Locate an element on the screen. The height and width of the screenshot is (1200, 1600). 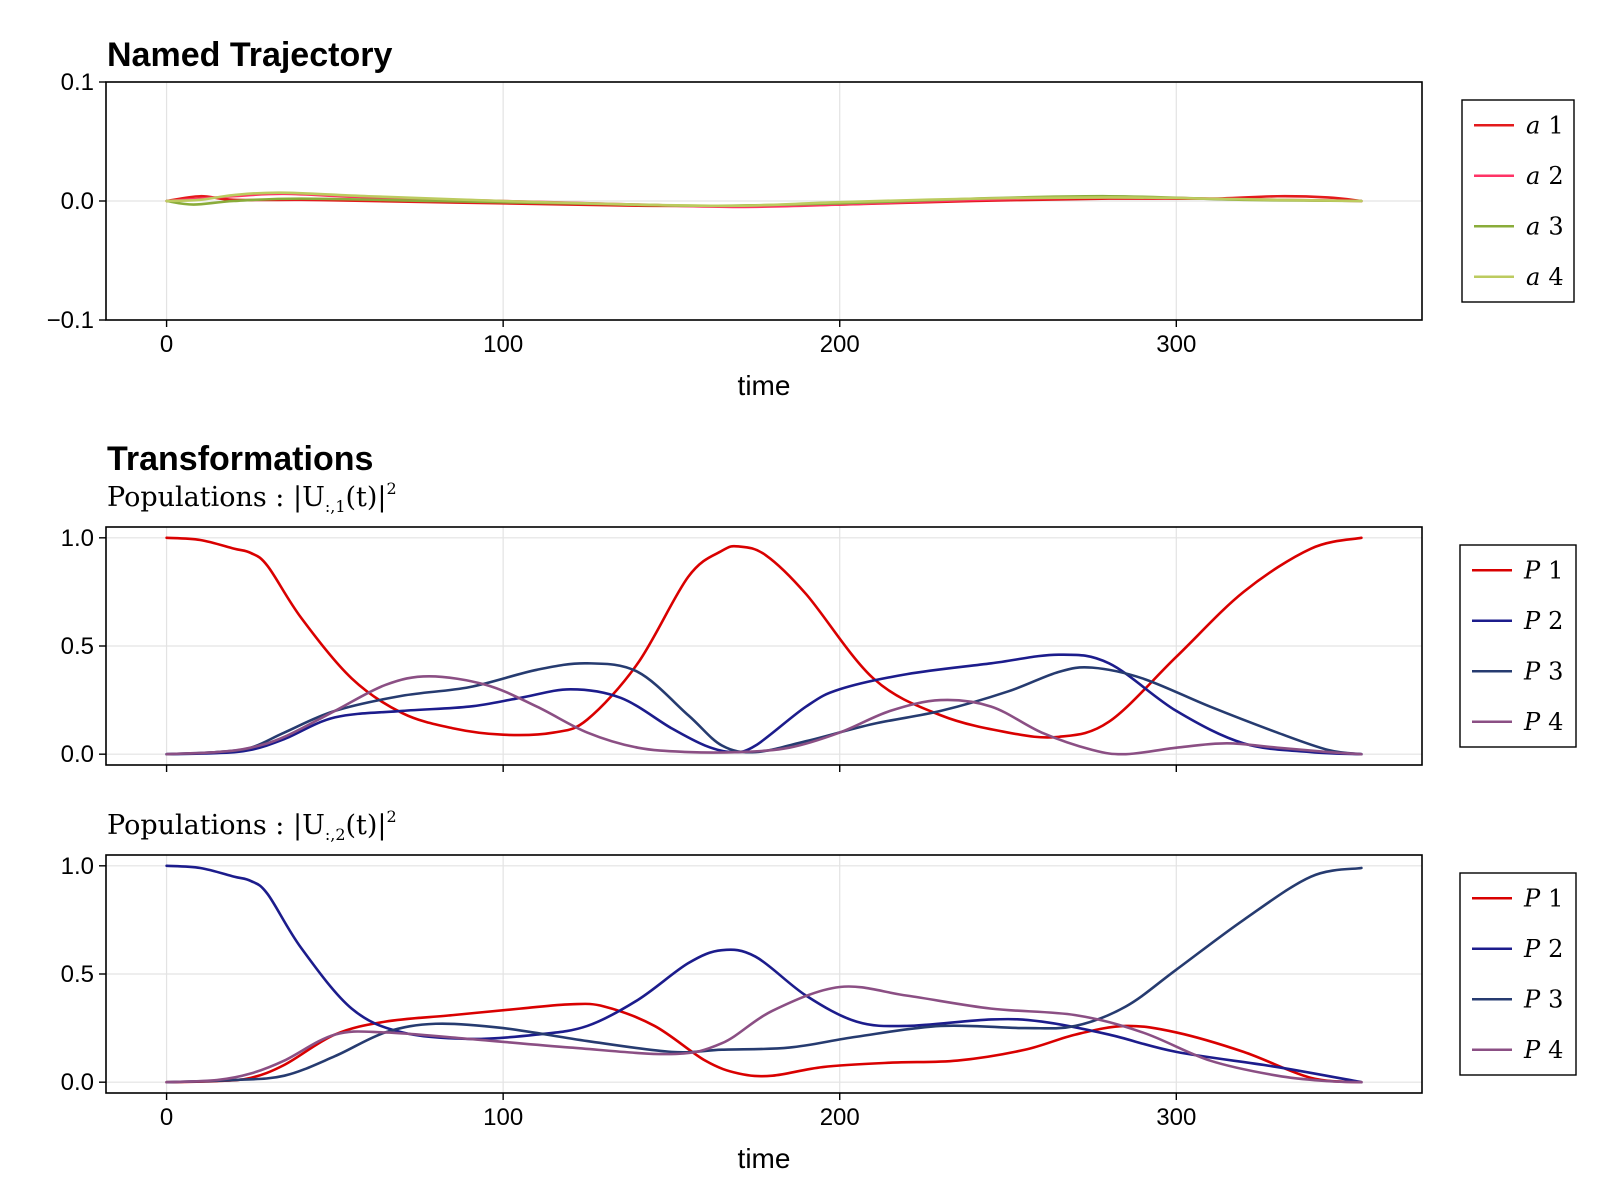
chart-subtitle: Populations : |U:,1(t)|2 is located at coordinates (252, 497).